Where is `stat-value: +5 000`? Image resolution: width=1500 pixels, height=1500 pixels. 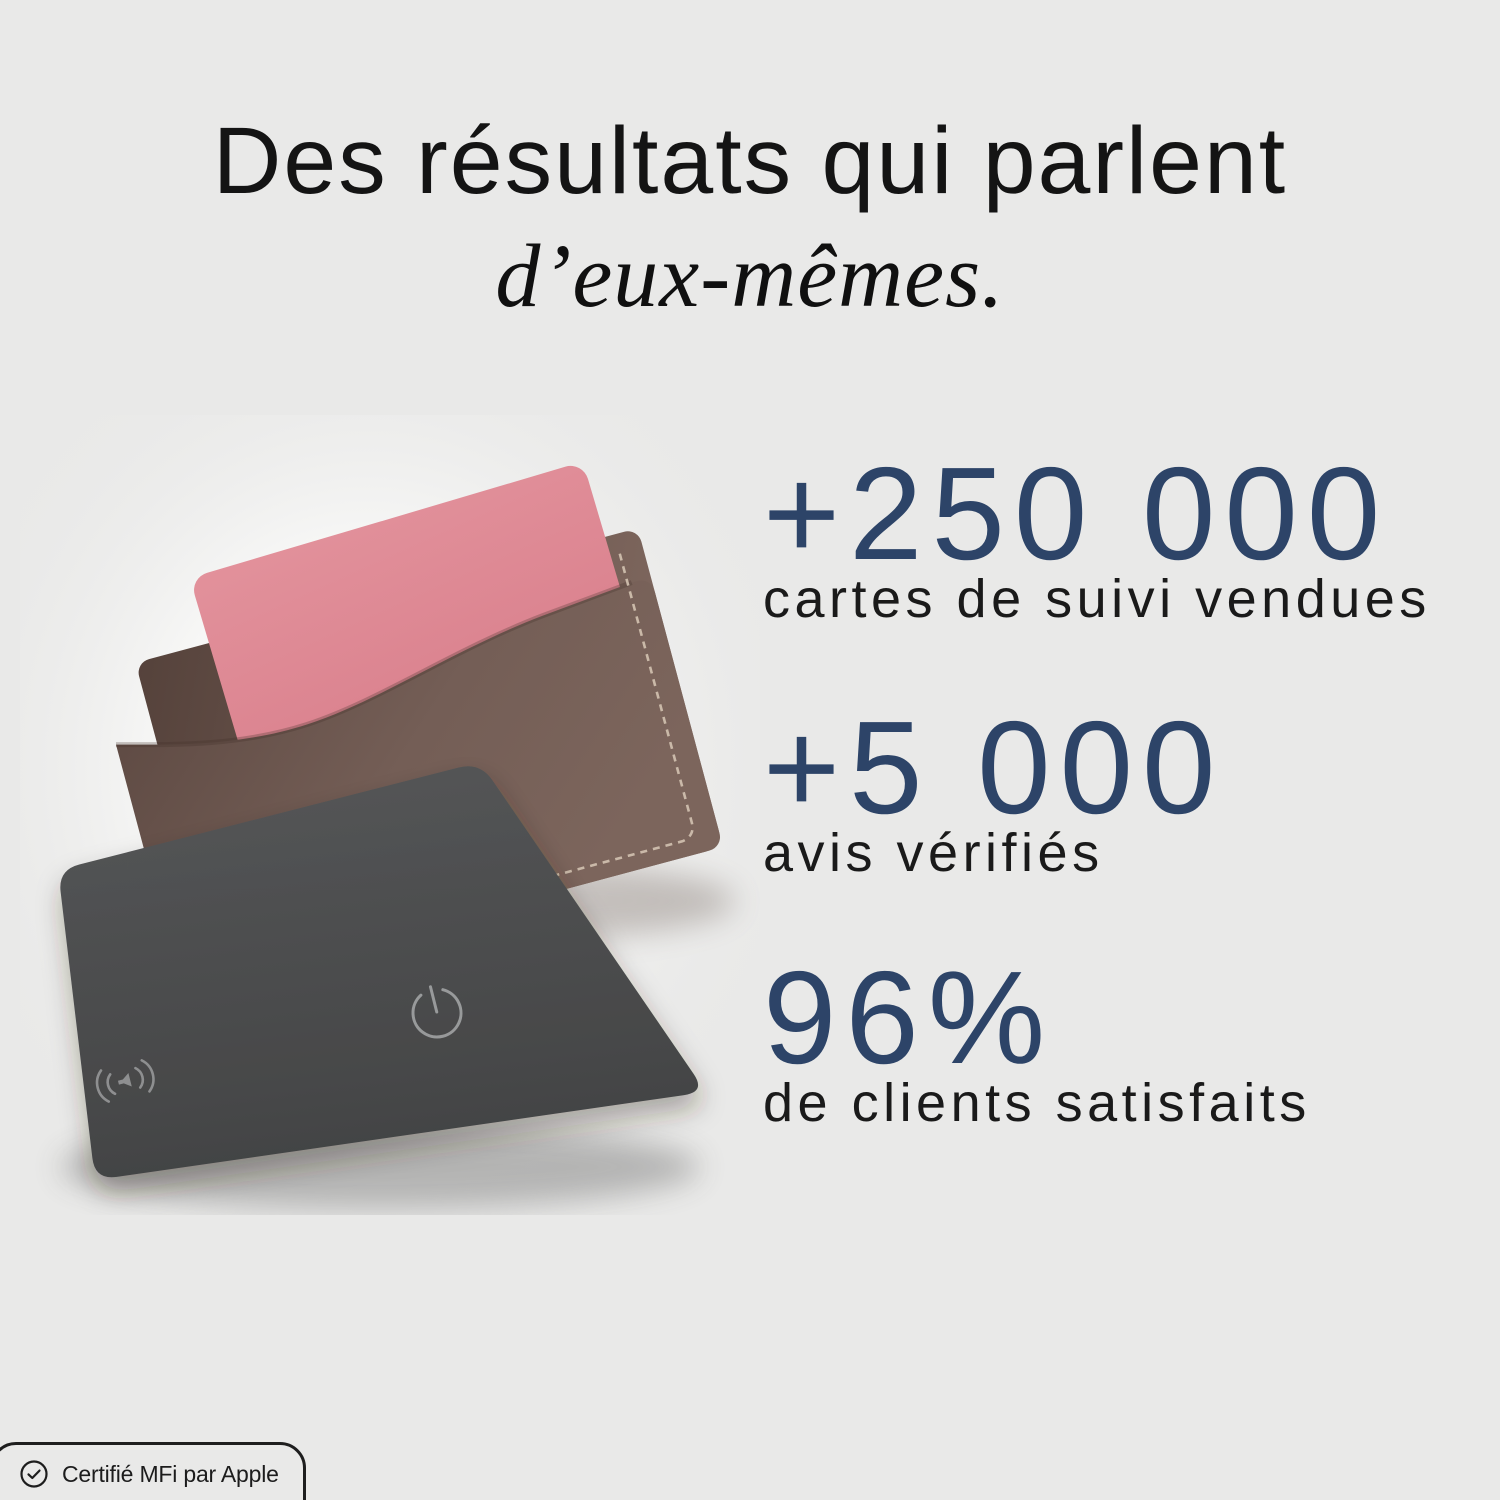 stat-value: +5 000 is located at coordinates (994, 767).